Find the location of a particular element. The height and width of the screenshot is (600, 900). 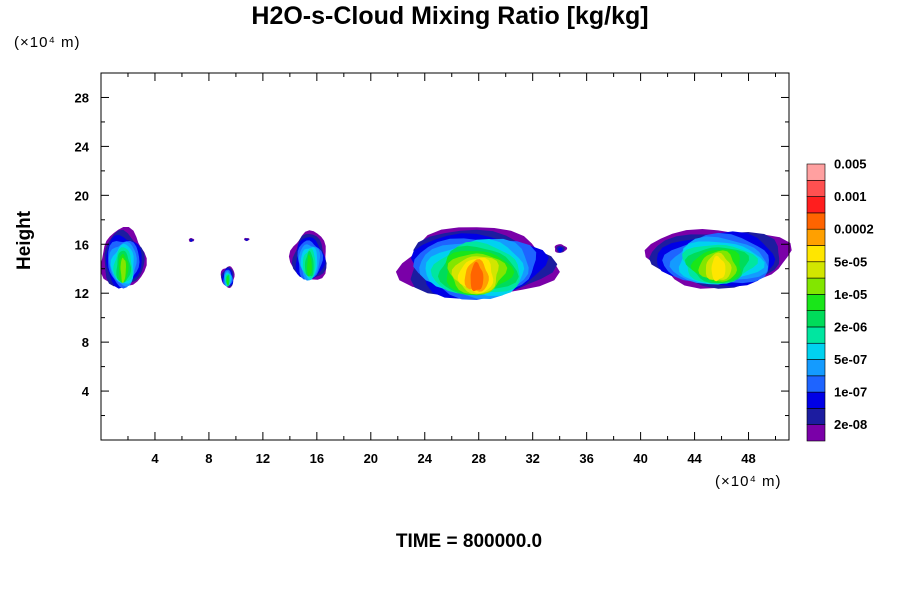

y-tick-label: 16 is located at coordinates (82, 244).